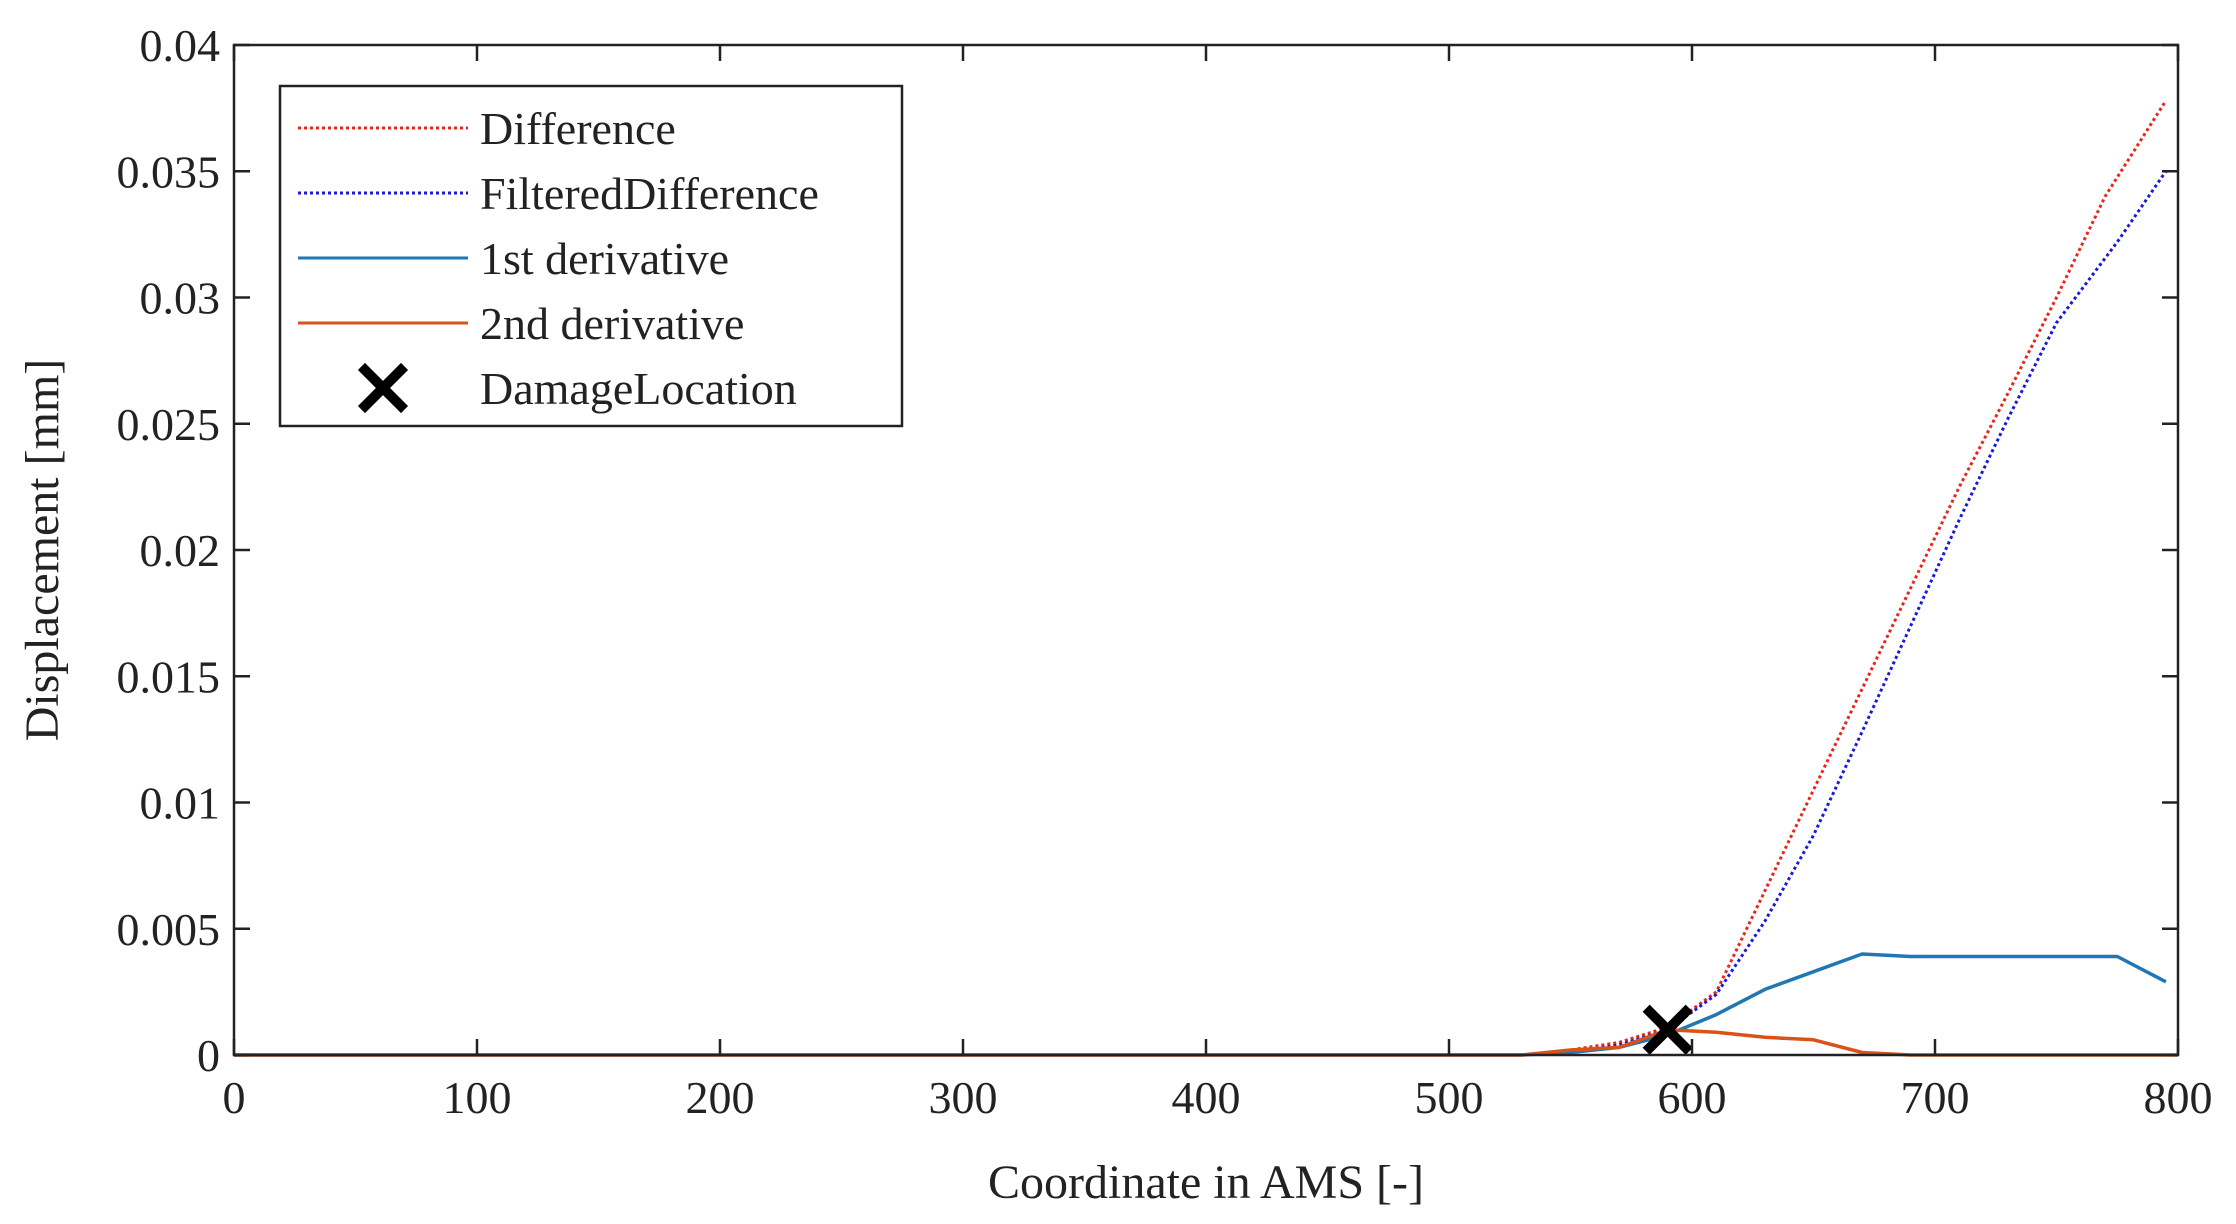 The height and width of the screenshot is (1224, 2236). What do you see at coordinates (649, 193) in the screenshot?
I see `legend-label-2: FilteredDifference` at bounding box center [649, 193].